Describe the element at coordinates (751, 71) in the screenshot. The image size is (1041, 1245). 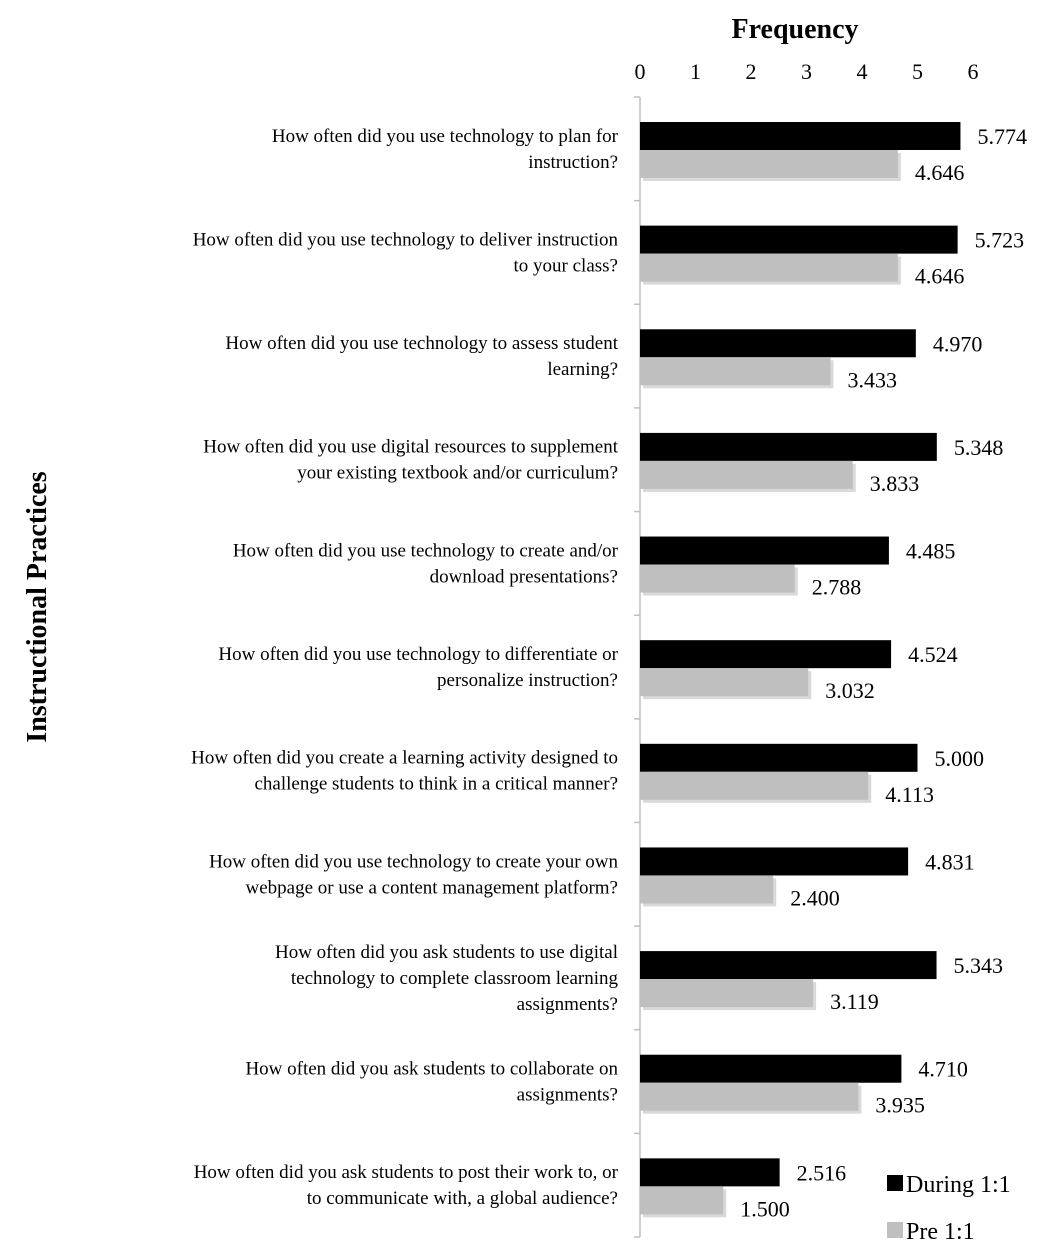
I see `x-tick-label: 2` at that location.